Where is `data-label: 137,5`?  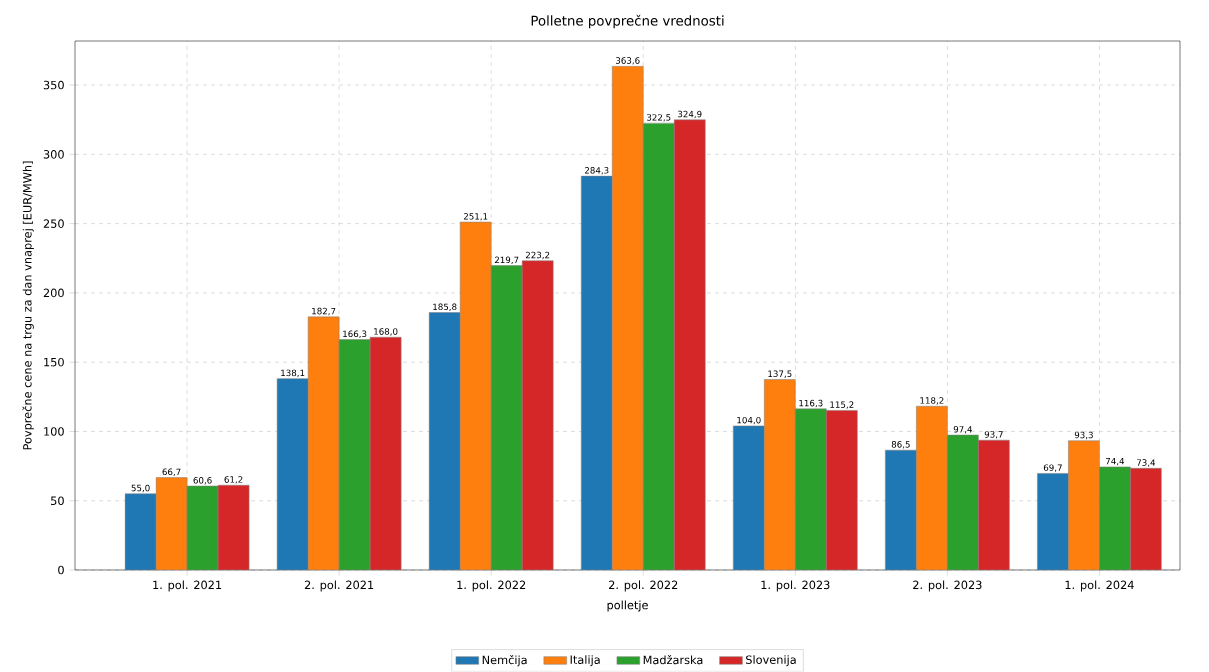
data-label: 137,5 is located at coordinates (780, 374).